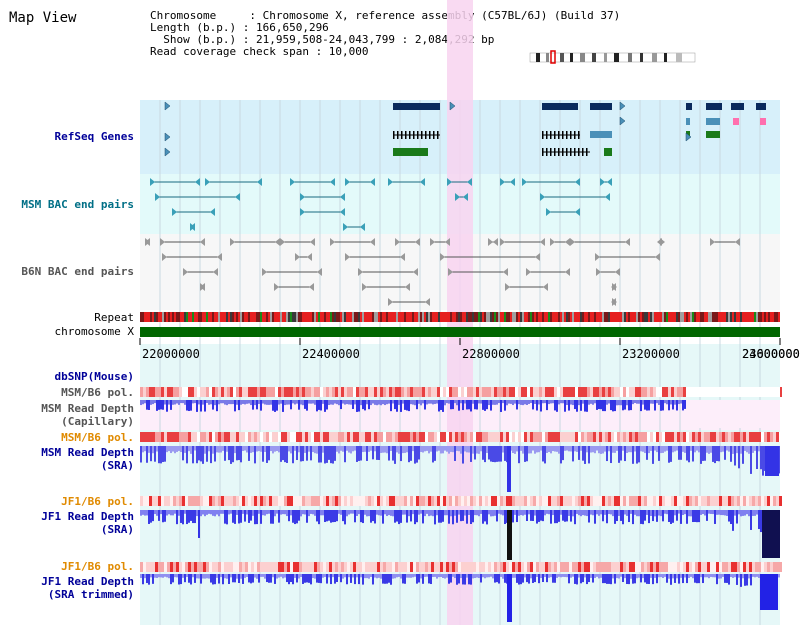 This screenshot has height=625, width=800. What do you see at coordinates (264, 272) in the screenshot?
I see `b6n-bac-end` at bounding box center [264, 272].